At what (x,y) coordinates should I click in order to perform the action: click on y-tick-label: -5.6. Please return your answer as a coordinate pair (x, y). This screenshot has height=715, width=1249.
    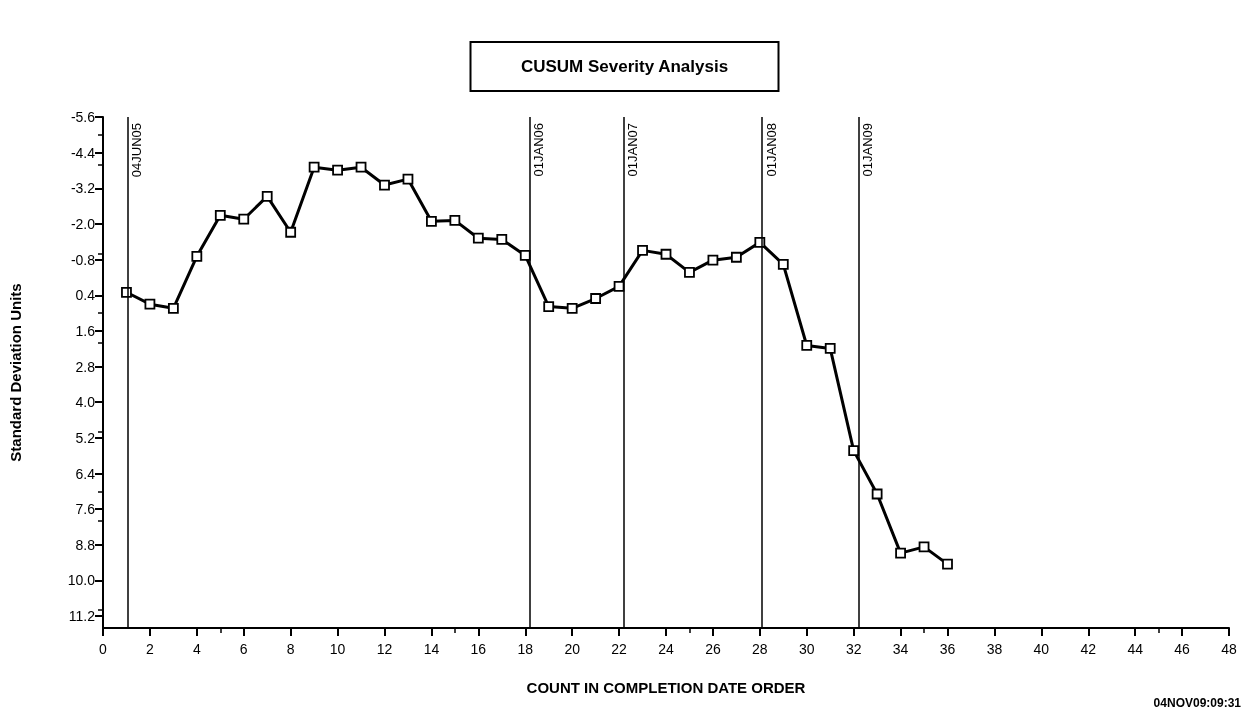
    Looking at the image, I should click on (83, 117).